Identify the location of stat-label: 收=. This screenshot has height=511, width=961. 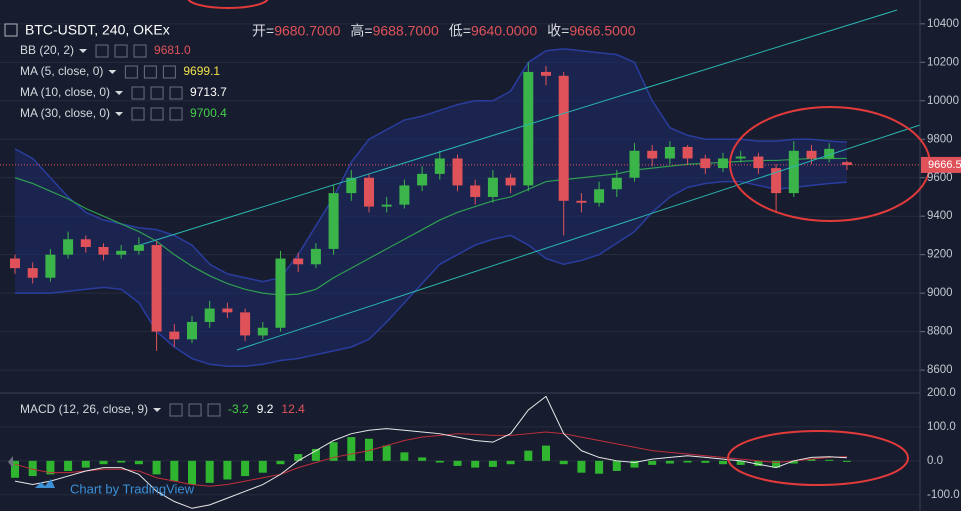
(558, 31).